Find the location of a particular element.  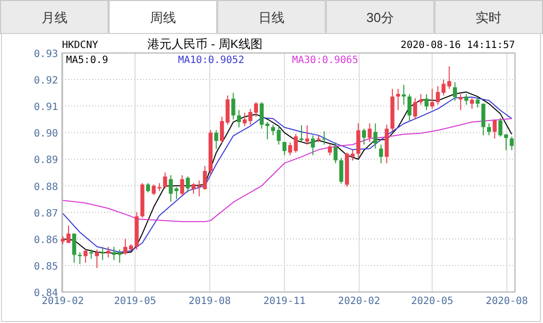

text: MA30:0.9065 is located at coordinates (325, 60).